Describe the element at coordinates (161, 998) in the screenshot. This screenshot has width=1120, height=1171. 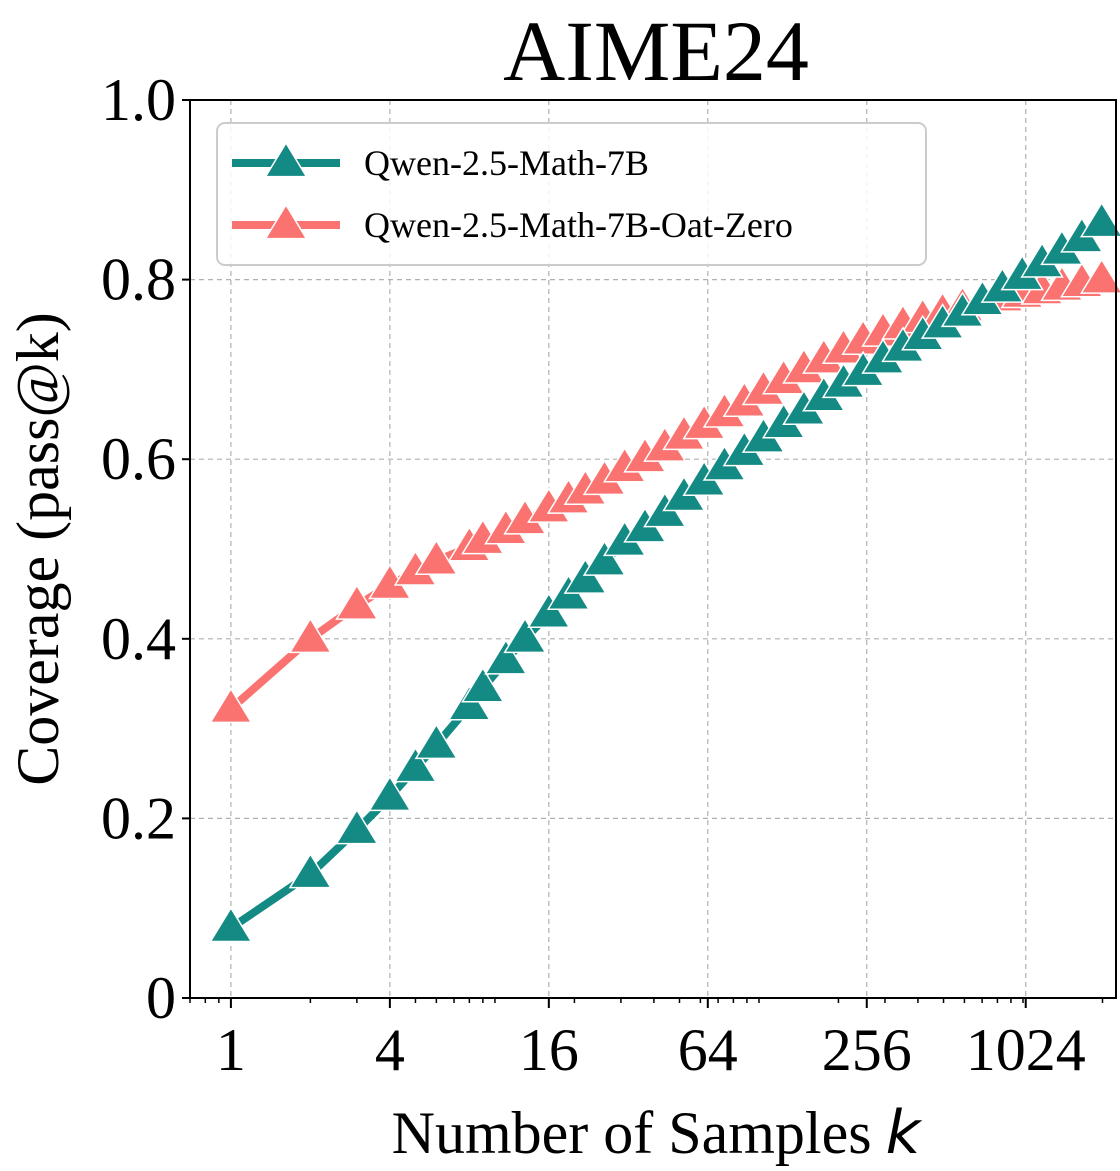
I see `y-tick-label: 0` at that location.